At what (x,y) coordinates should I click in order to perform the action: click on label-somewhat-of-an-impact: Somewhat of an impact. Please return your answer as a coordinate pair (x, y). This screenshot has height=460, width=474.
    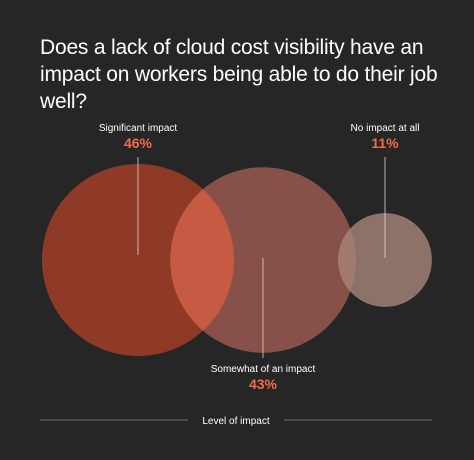
    Looking at the image, I should click on (263, 369).